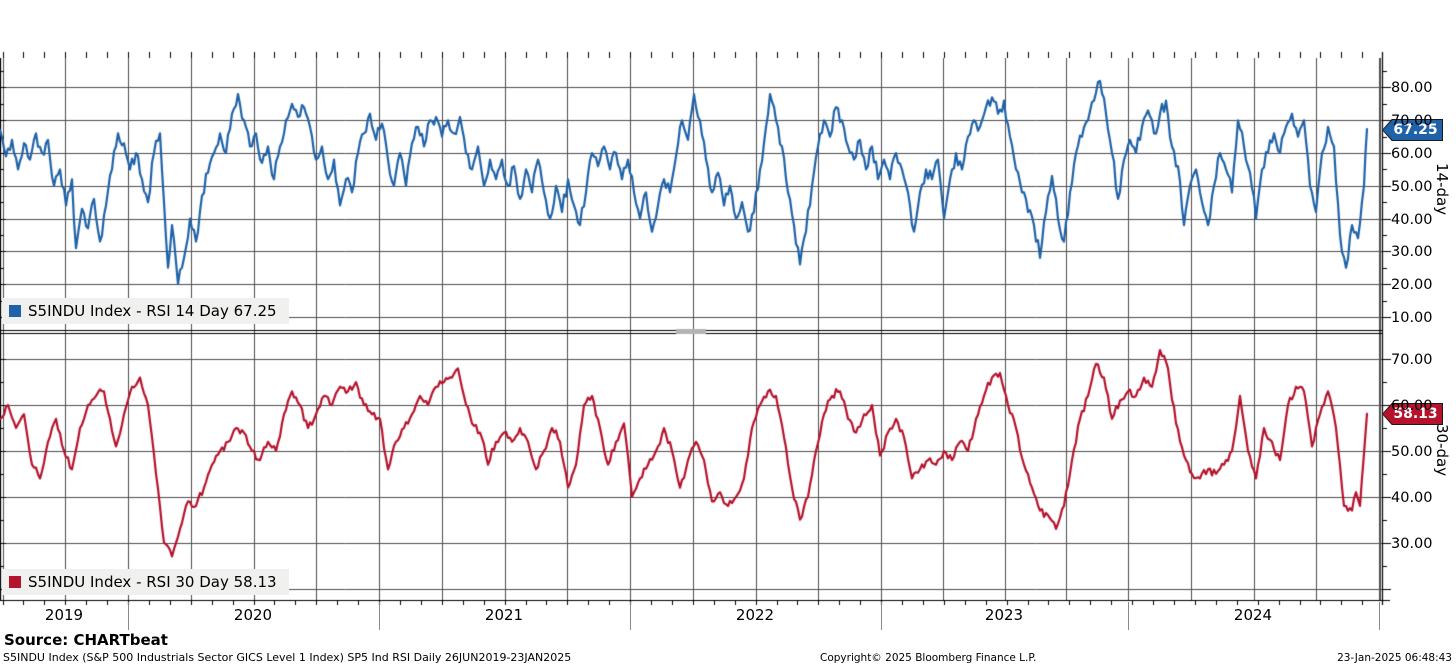 This screenshot has height=665, width=1456. What do you see at coordinates (152, 582) in the screenshot?
I see `legend-rsi30-label: S5INDU Index - RSI 30 Day 58.13` at bounding box center [152, 582].